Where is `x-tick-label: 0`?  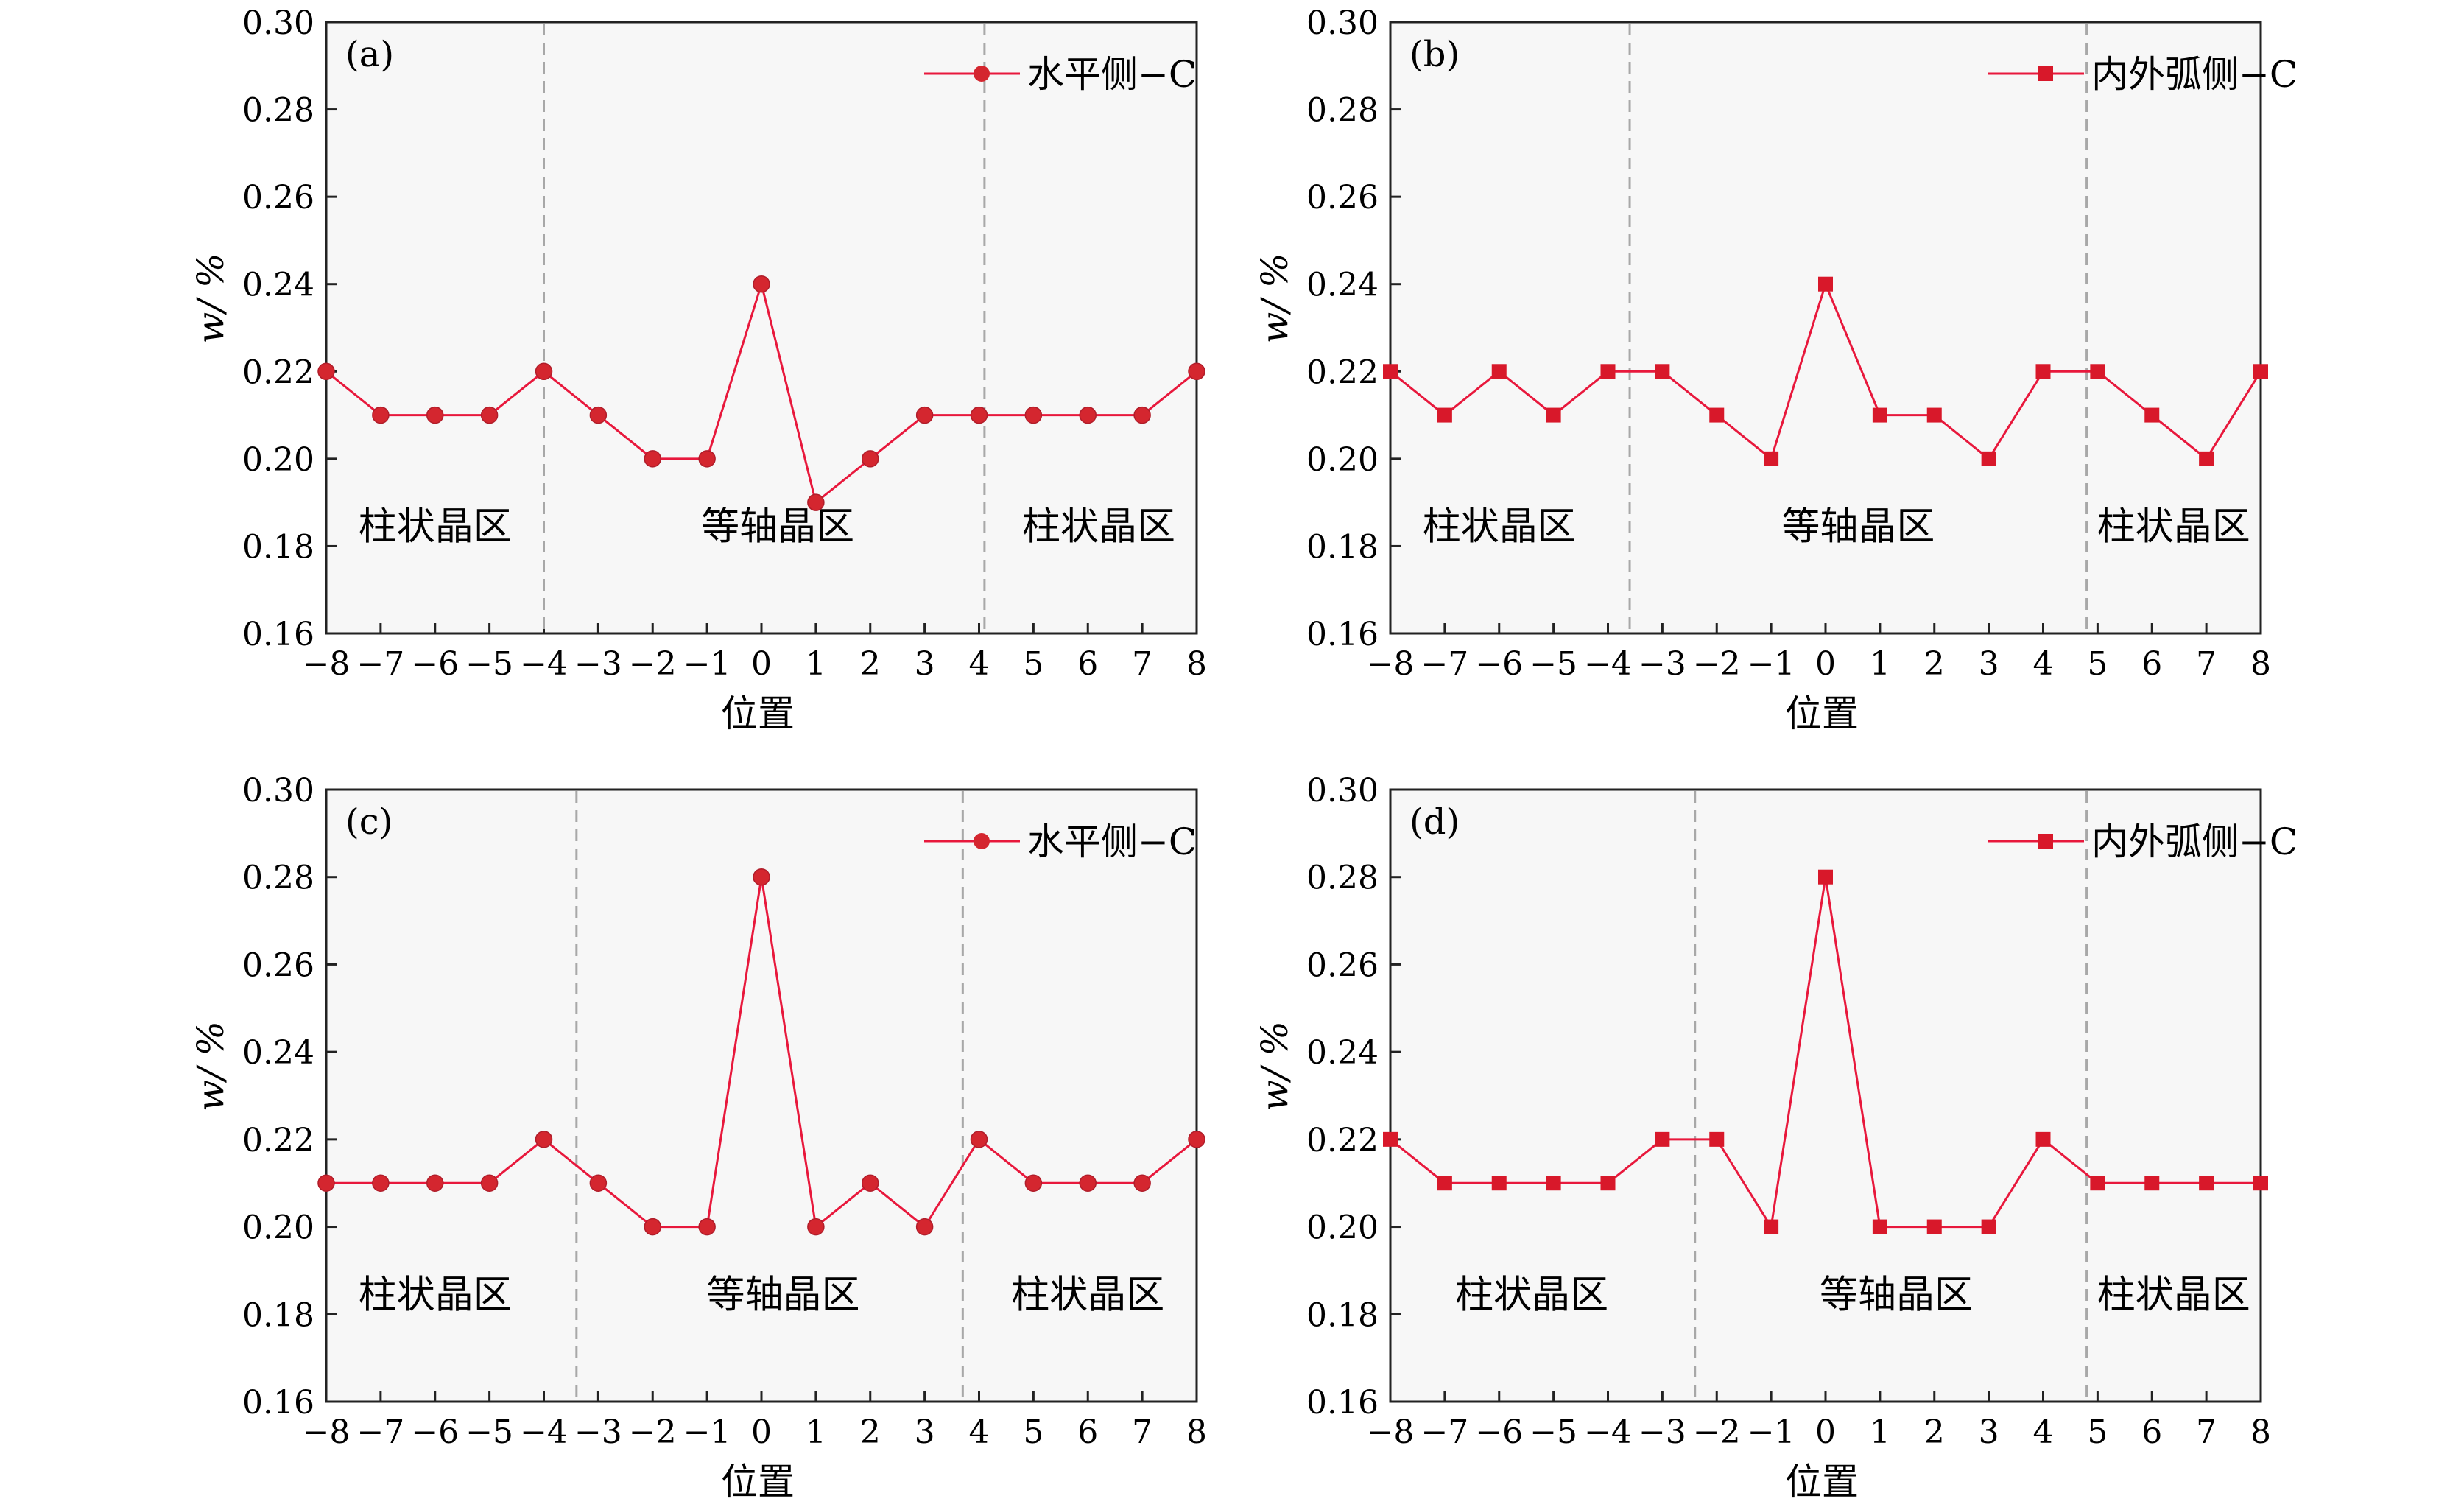 x-tick-label: 0 is located at coordinates (1825, 664).